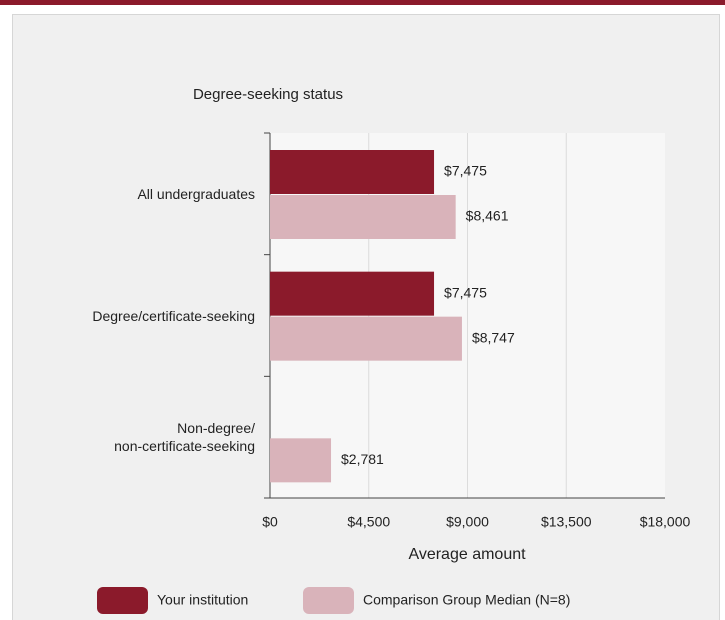 This screenshot has width=725, height=620. What do you see at coordinates (466, 600) in the screenshot?
I see `legend-label: Comparison Group Median (N=8)` at bounding box center [466, 600].